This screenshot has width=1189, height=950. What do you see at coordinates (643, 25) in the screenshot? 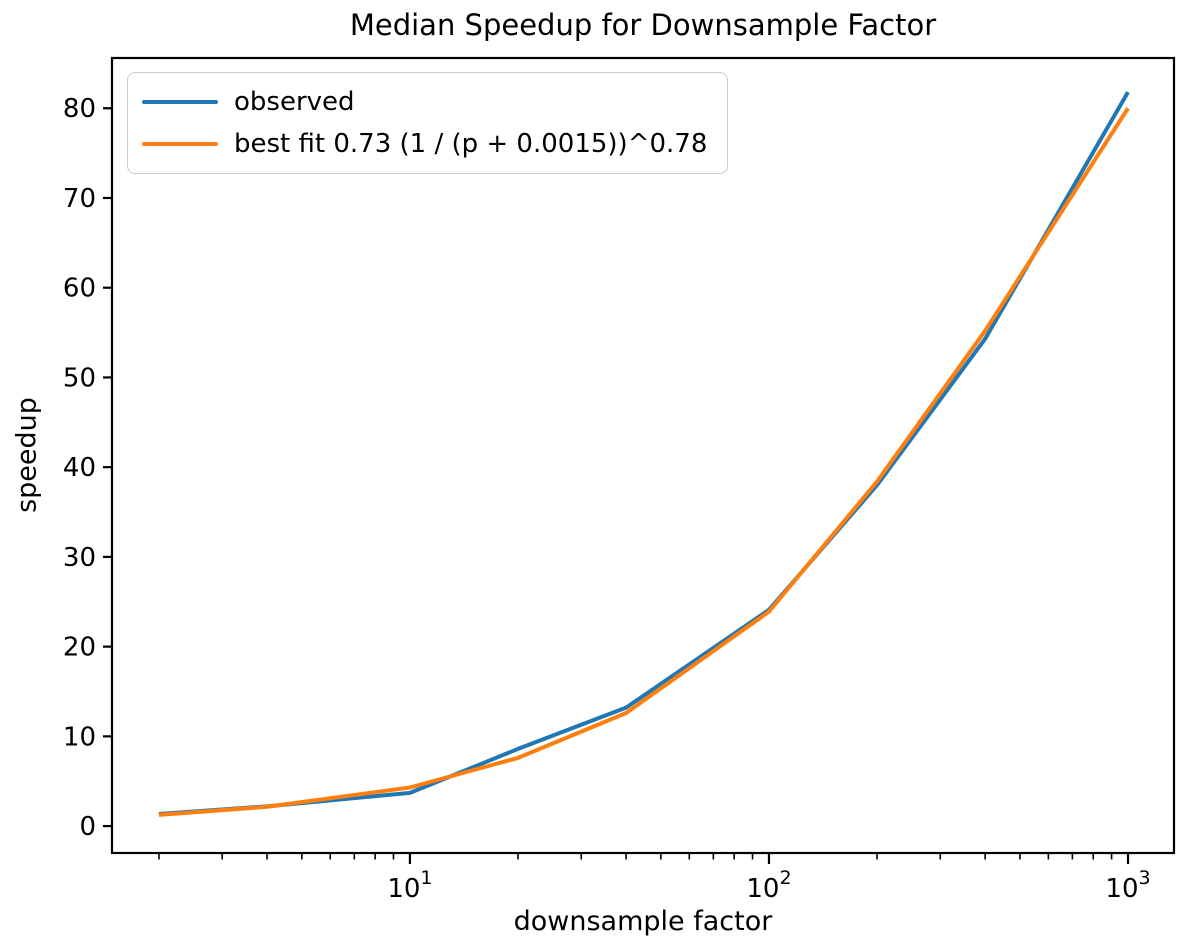
I see `chart-title: Median Speedup for Downsample Factor` at bounding box center [643, 25].